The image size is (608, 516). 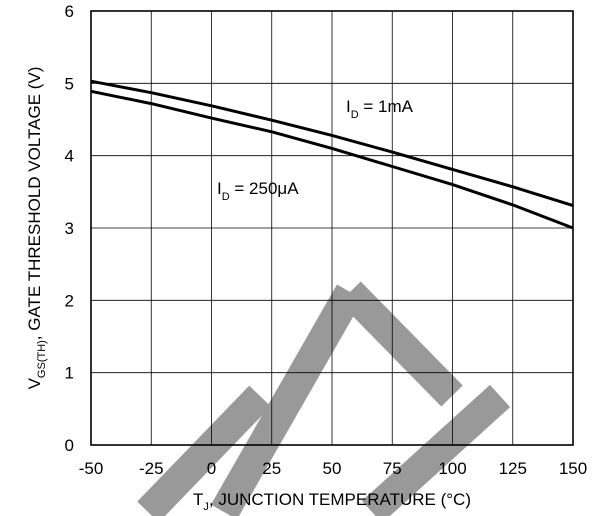 What do you see at coordinates (69, 156) in the screenshot?
I see `y-tick-label: 4` at bounding box center [69, 156].